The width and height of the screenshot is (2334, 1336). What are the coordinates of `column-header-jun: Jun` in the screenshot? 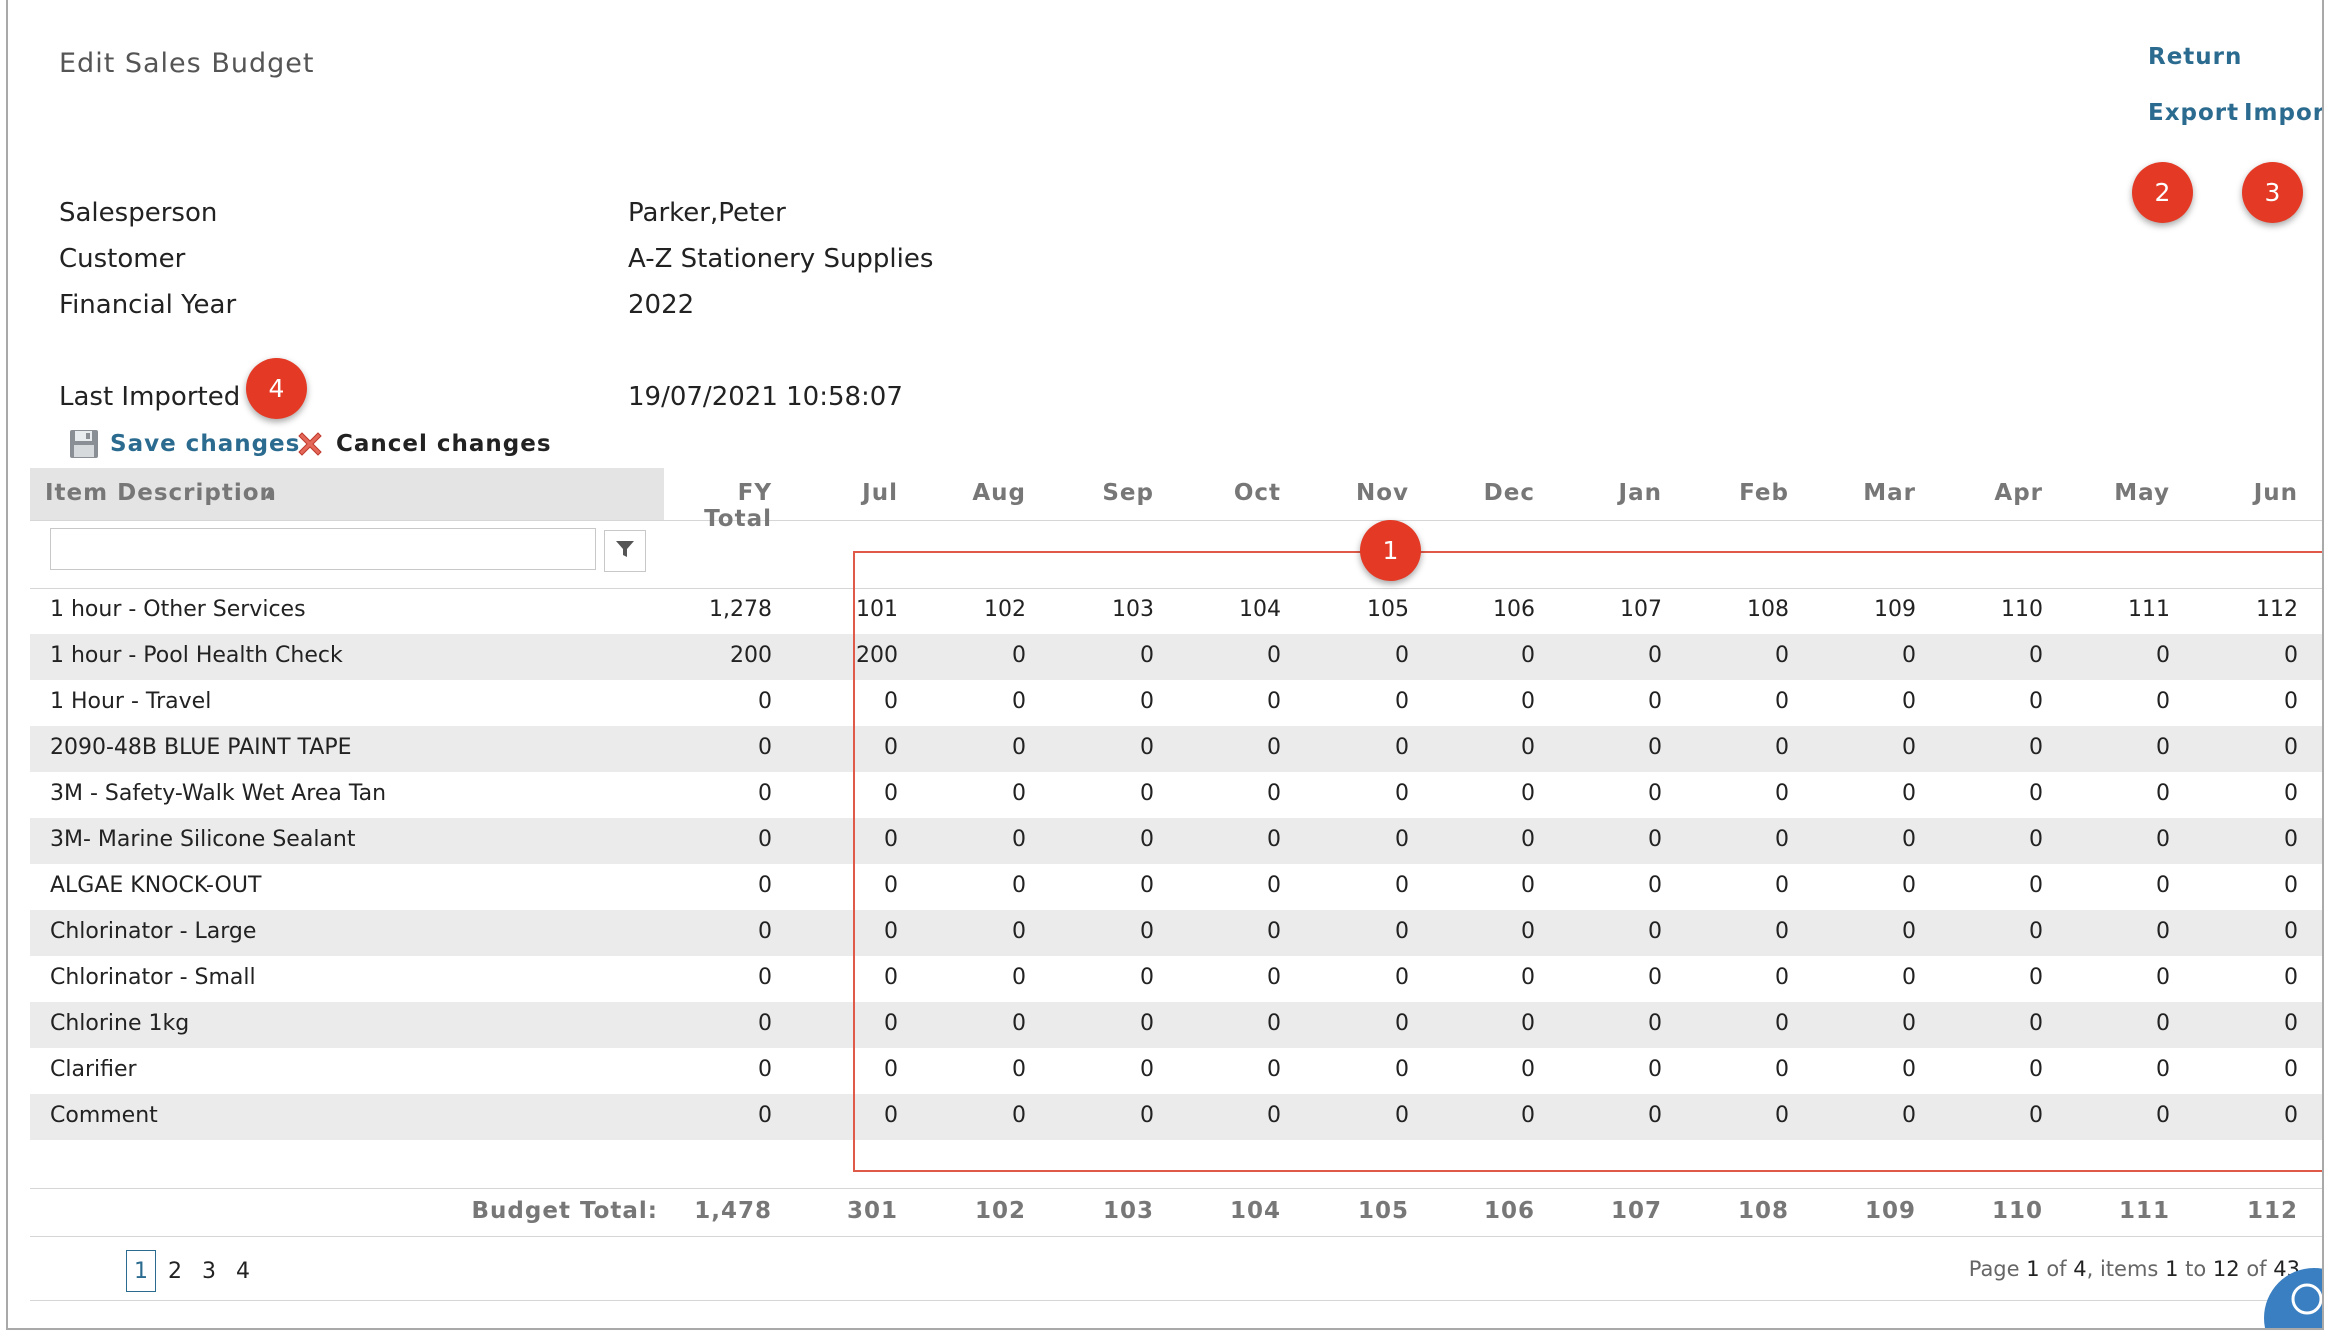 It's located at (2275, 493).